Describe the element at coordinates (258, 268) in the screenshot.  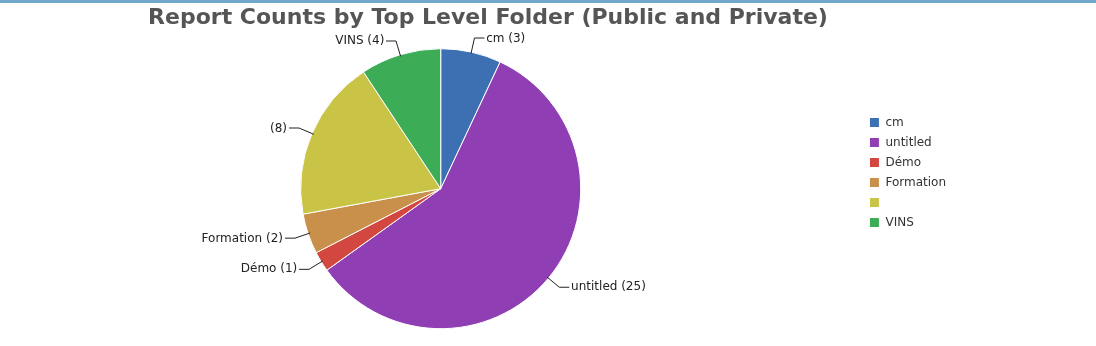
I see `slice-label: Démo` at that location.